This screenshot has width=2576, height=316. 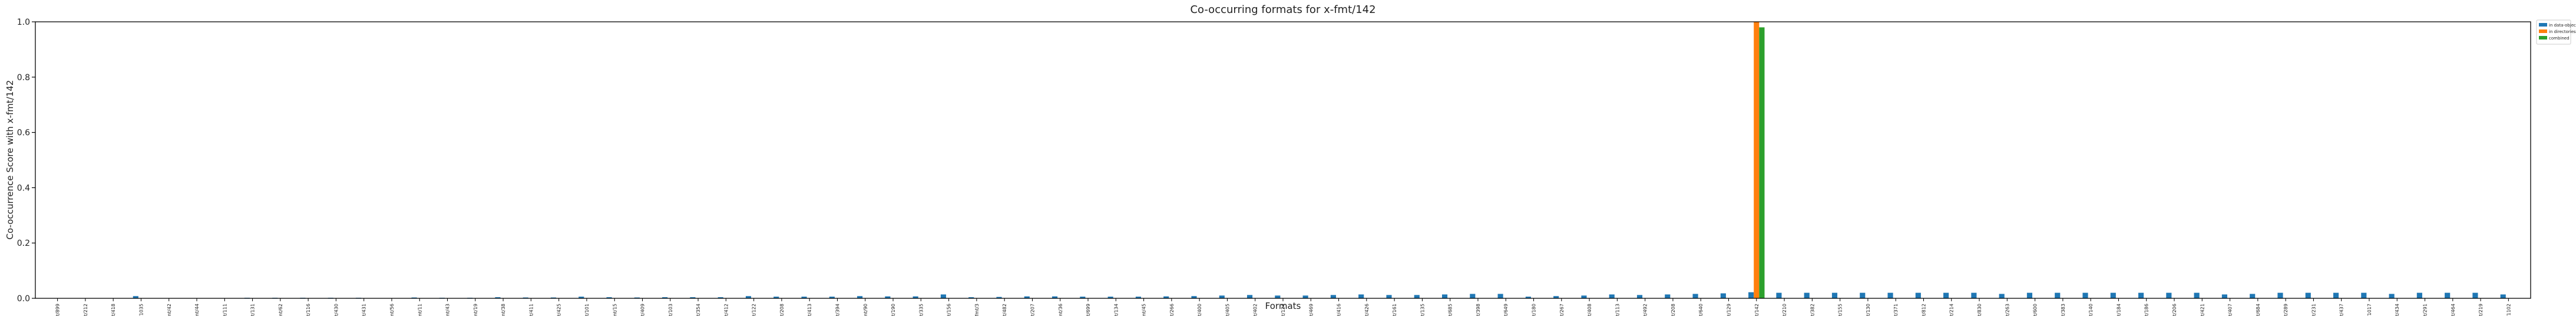 I want to click on legend-swatch, so click(x=2543, y=31).